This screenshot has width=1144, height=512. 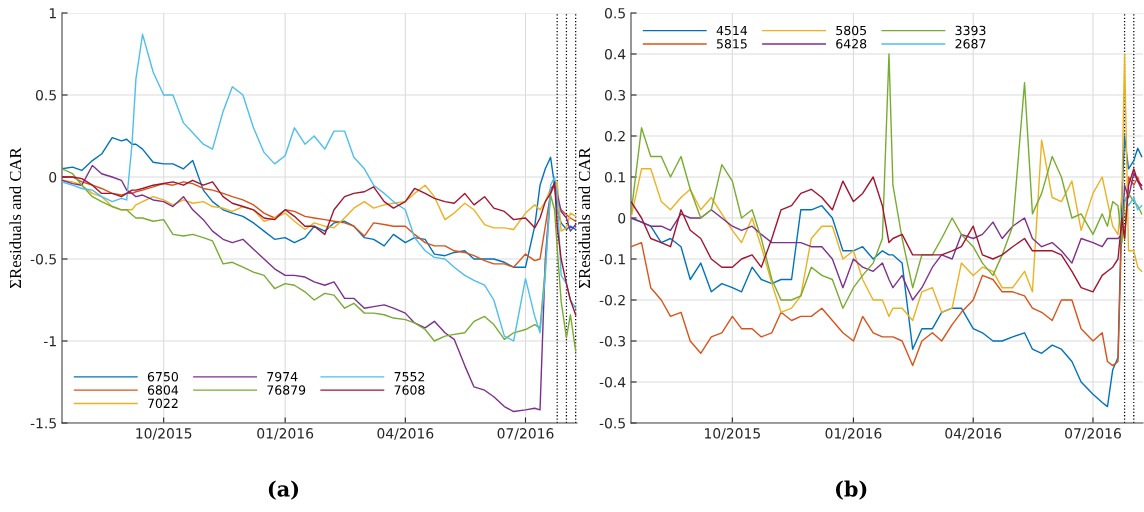 I want to click on legend-label: 7022, so click(x=163, y=403).